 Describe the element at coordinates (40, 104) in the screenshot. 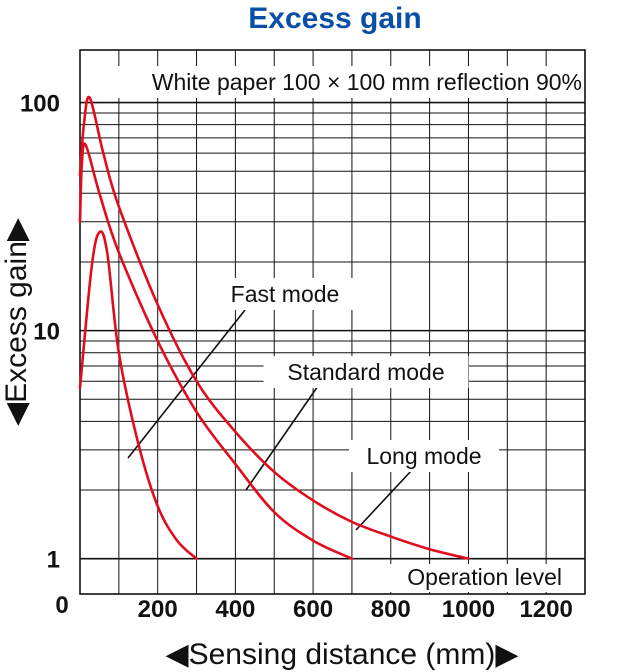

I see `y-tick-label: 100` at that location.